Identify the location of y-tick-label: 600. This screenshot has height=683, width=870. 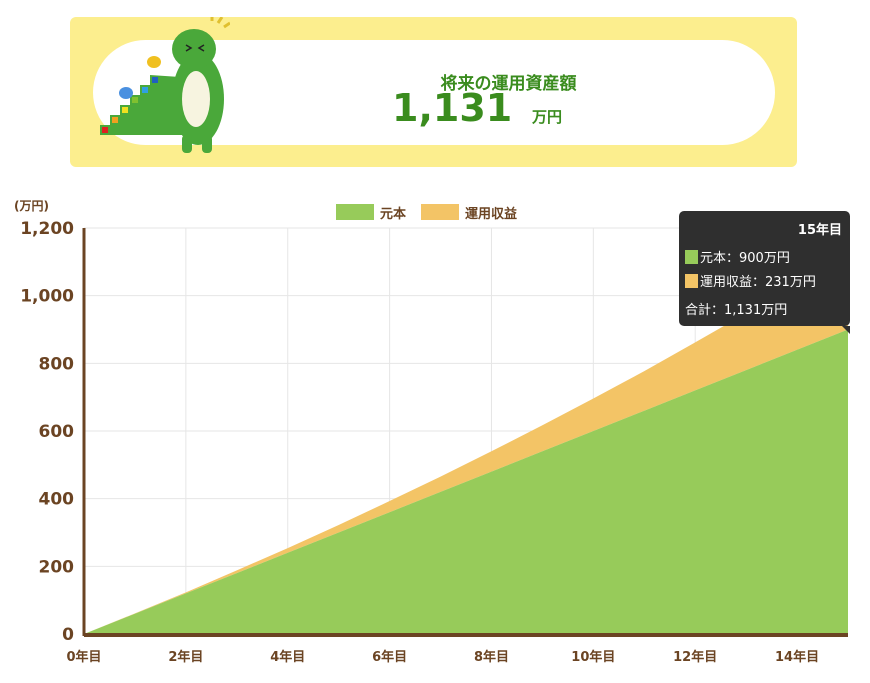
(57, 432).